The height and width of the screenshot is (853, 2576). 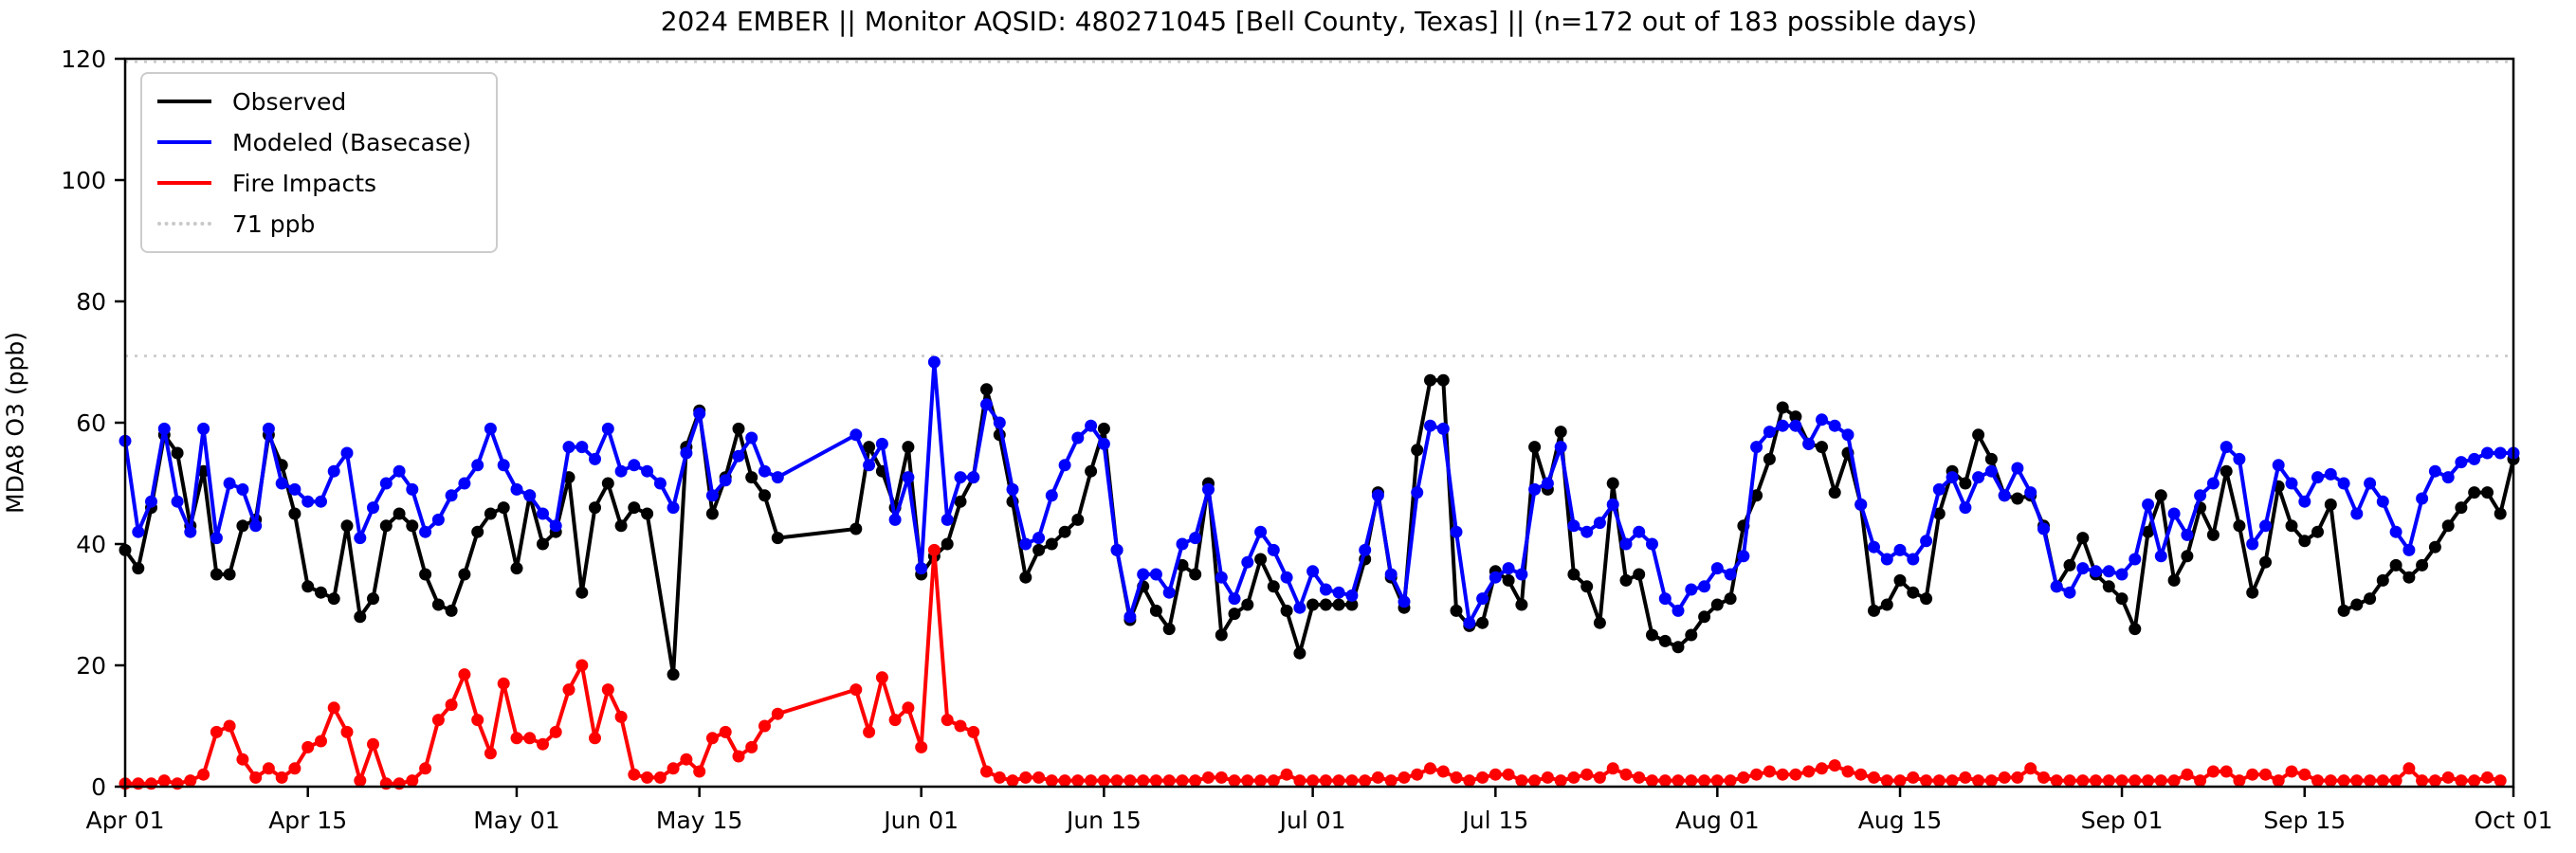 I want to click on legend-item-fire-impacts: Fire Impacts, so click(x=314, y=183).